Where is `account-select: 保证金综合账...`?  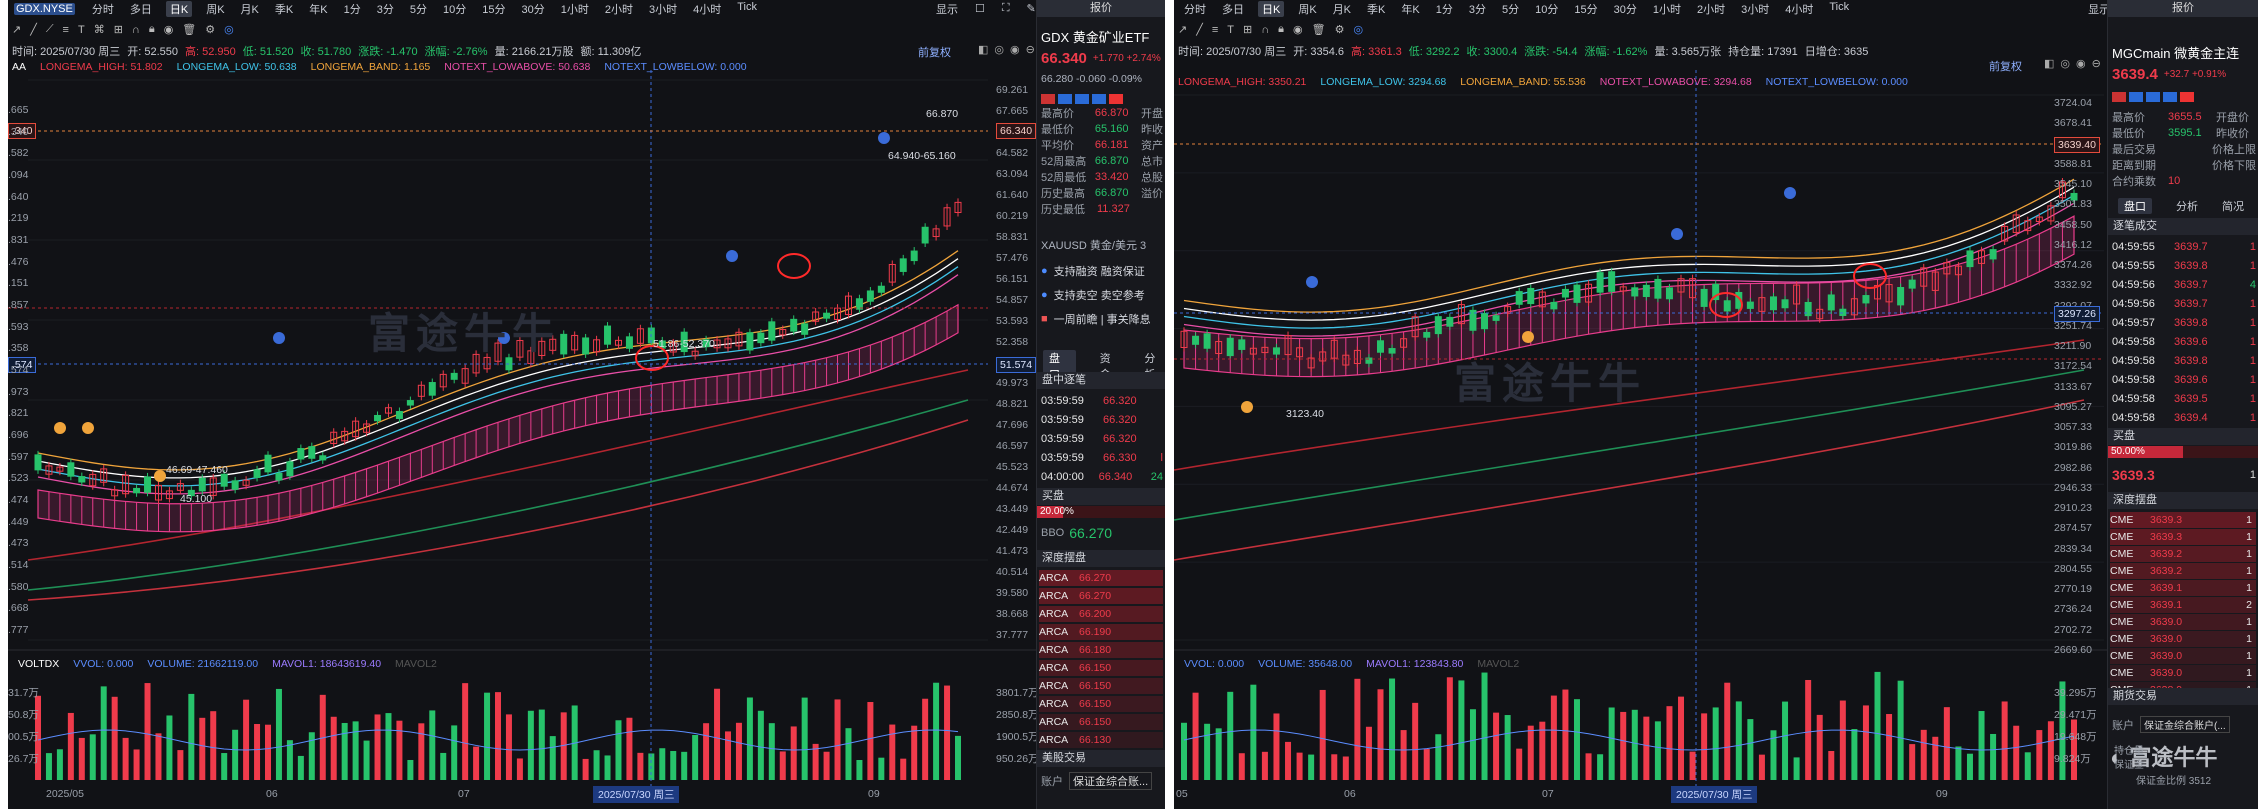 account-select: 保证金综合账... is located at coordinates (1111, 780).